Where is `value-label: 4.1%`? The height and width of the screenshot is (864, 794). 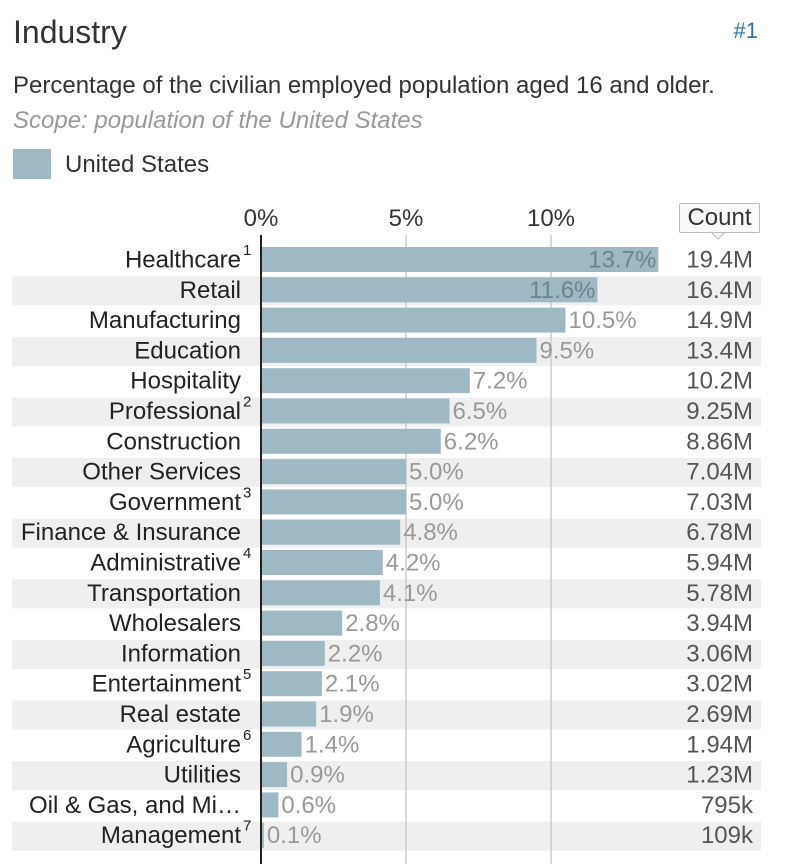 value-label: 4.1% is located at coordinates (410, 593).